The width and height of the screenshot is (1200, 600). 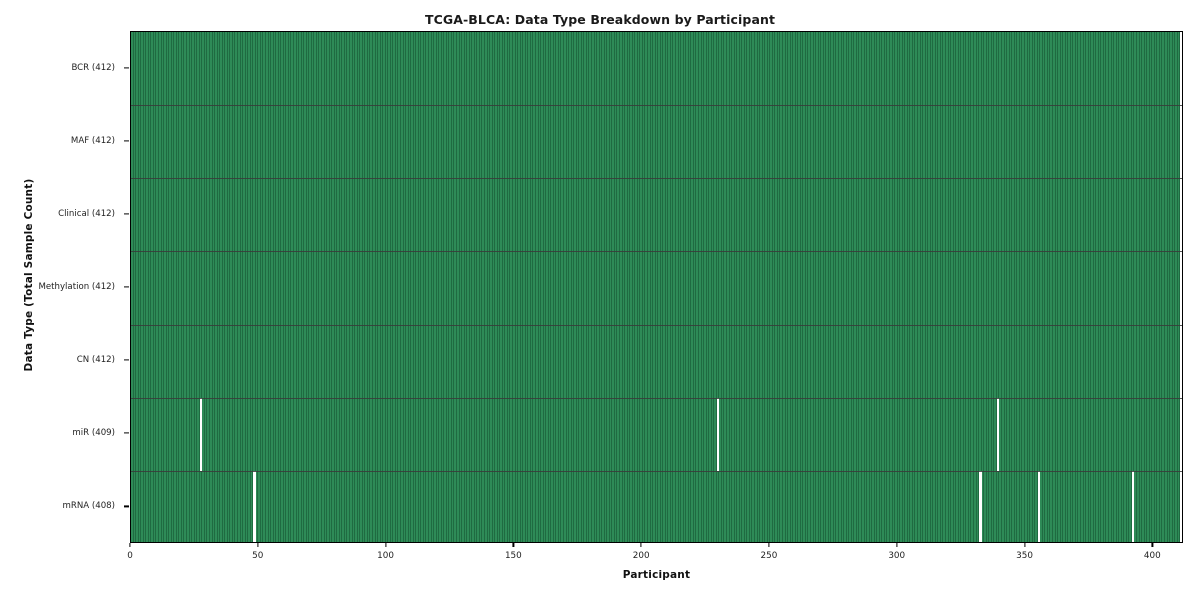 I want to click on x-tick-label-350: 350, so click(x=1024, y=556).